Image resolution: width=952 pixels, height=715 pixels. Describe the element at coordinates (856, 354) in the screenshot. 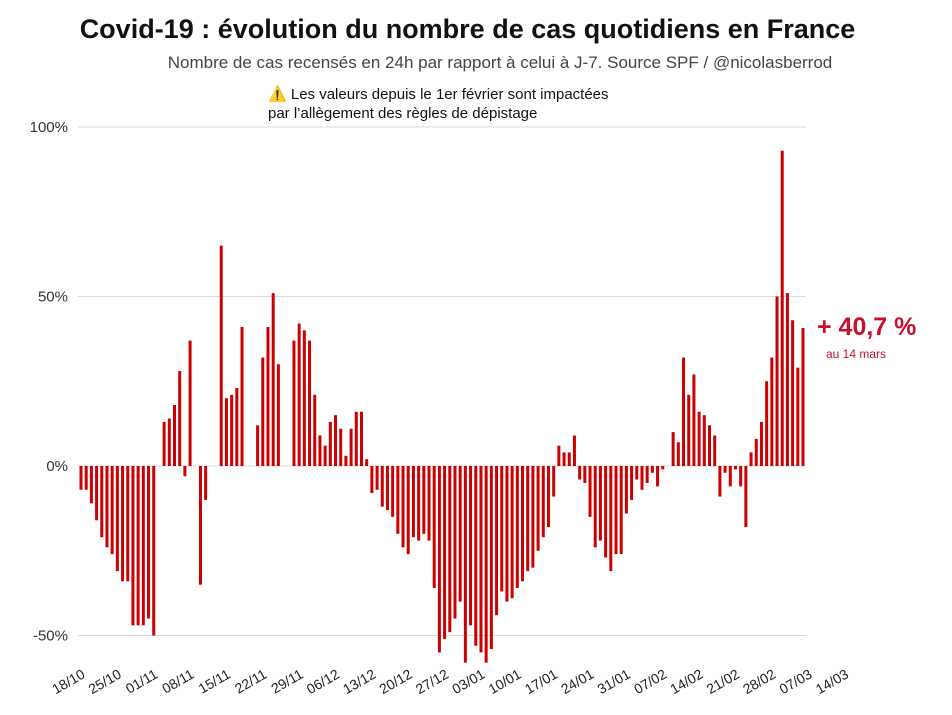

I see `latest-date-annotation: au 14 mars` at that location.